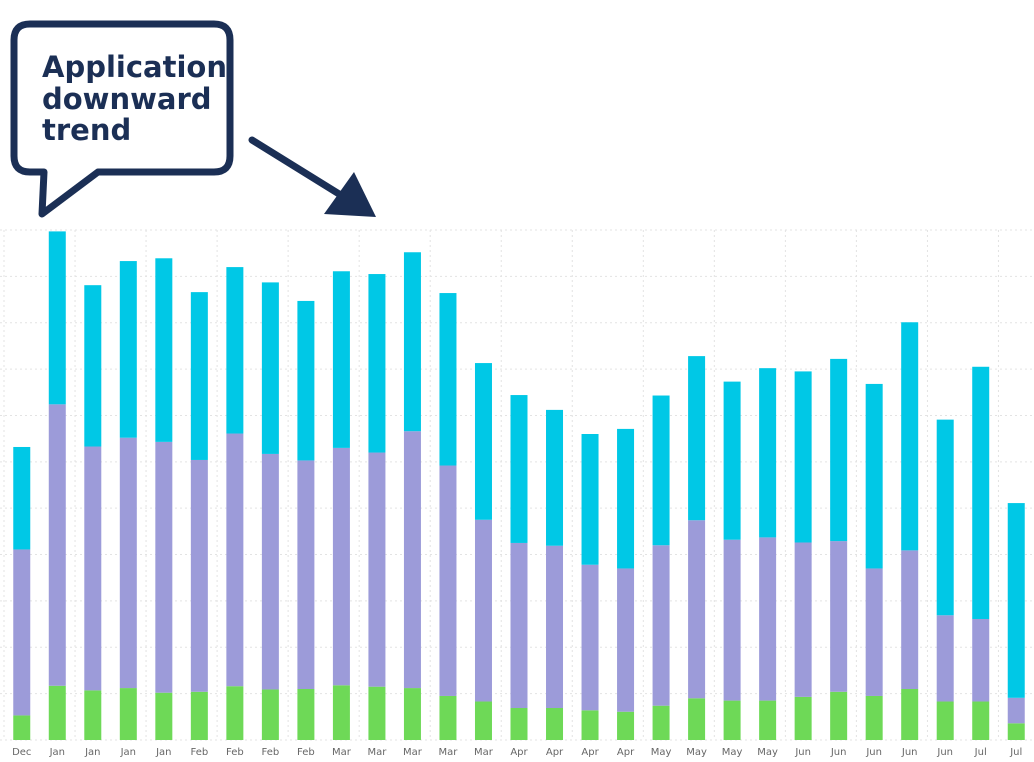 The image size is (1034, 762). What do you see at coordinates (21, 752) in the screenshot?
I see `x-tick-label: Dec` at bounding box center [21, 752].